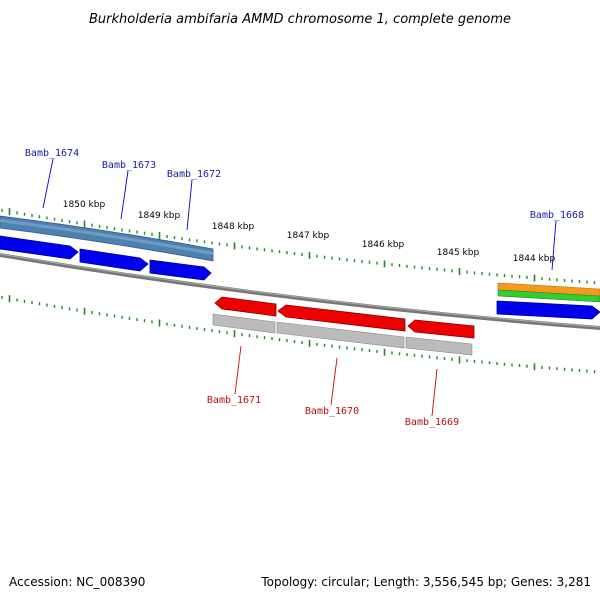  I want to click on reverse-genes, so click(344, 317).